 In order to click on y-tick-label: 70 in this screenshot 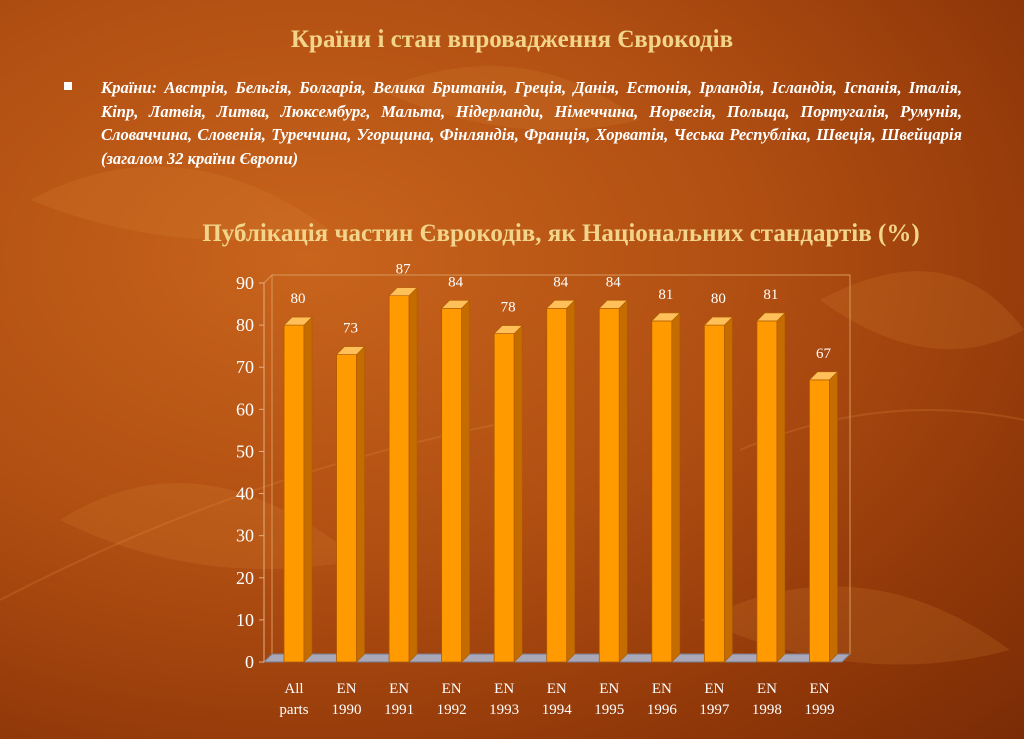, I will do `click(245, 367)`.